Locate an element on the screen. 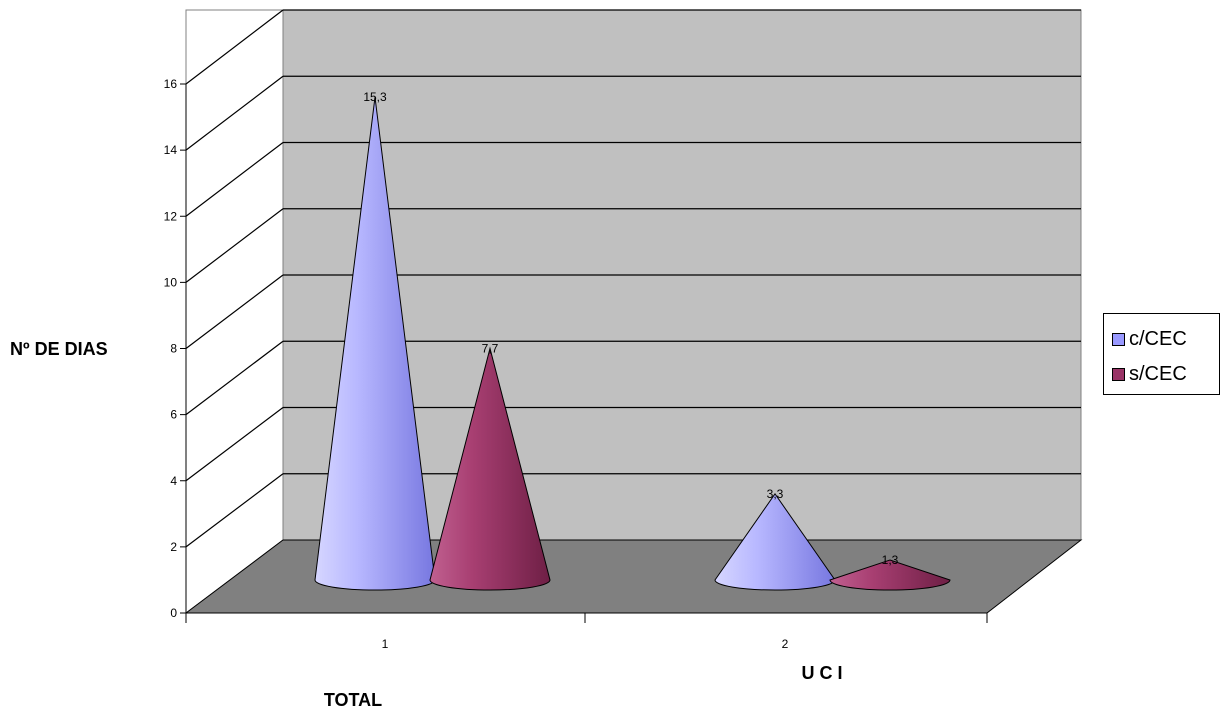 The height and width of the screenshot is (712, 1228). y-tick-label-14: 14 is located at coordinates (171, 150).